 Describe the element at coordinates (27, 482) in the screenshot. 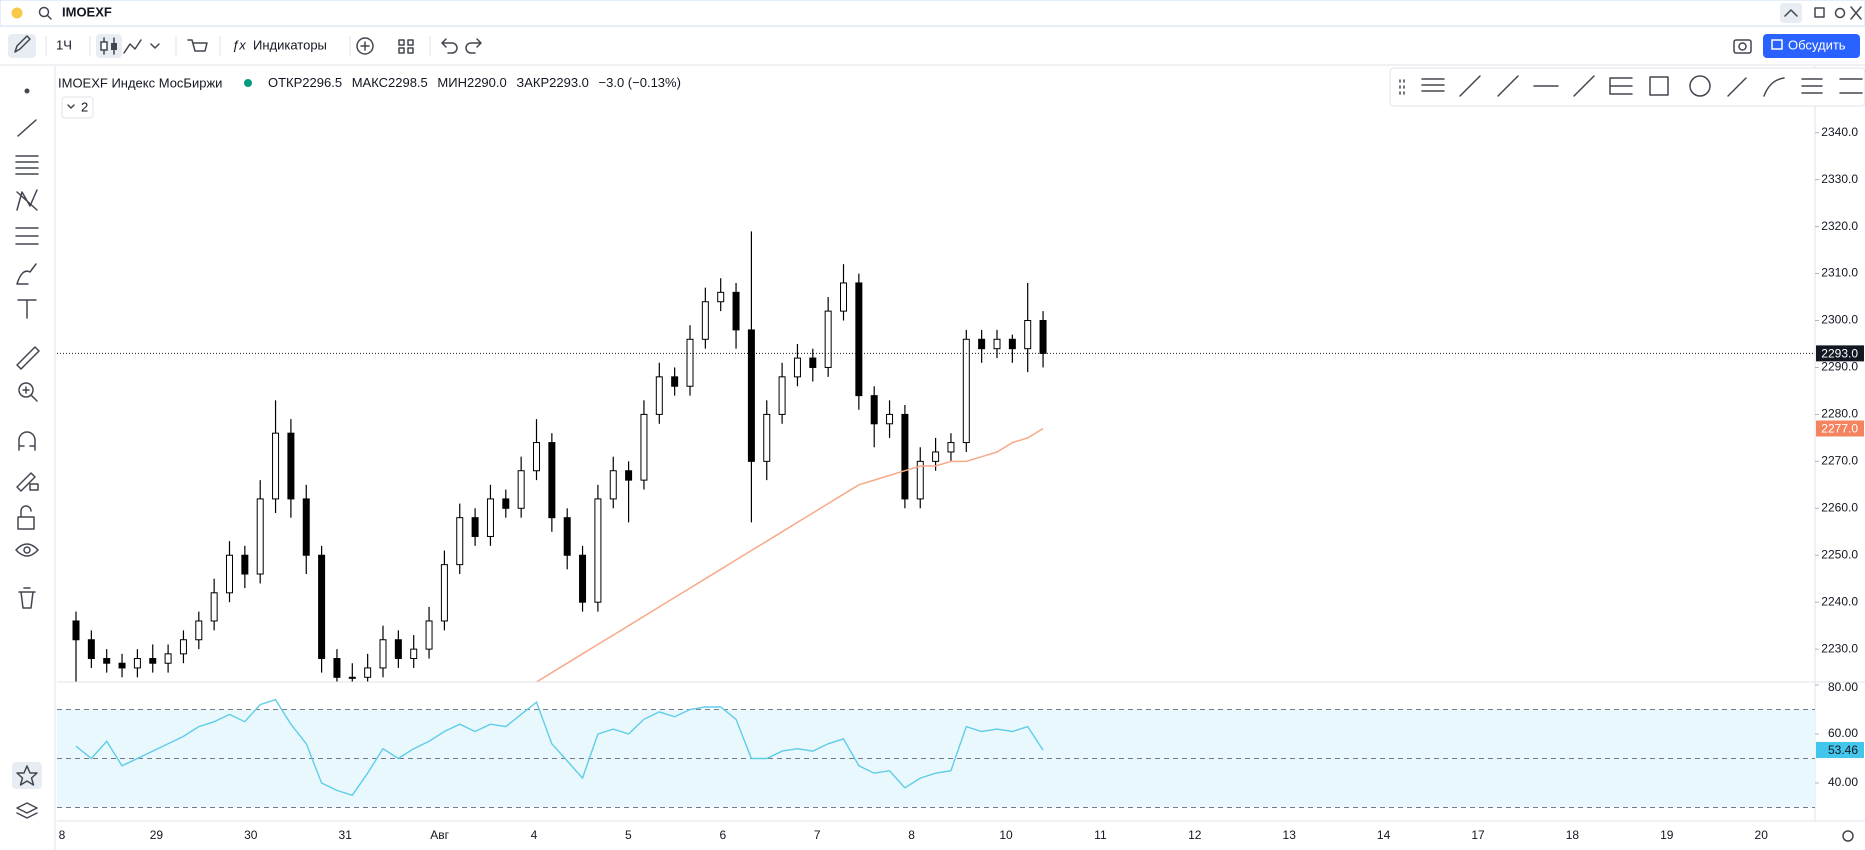

I see `lock-drawings-tool` at that location.